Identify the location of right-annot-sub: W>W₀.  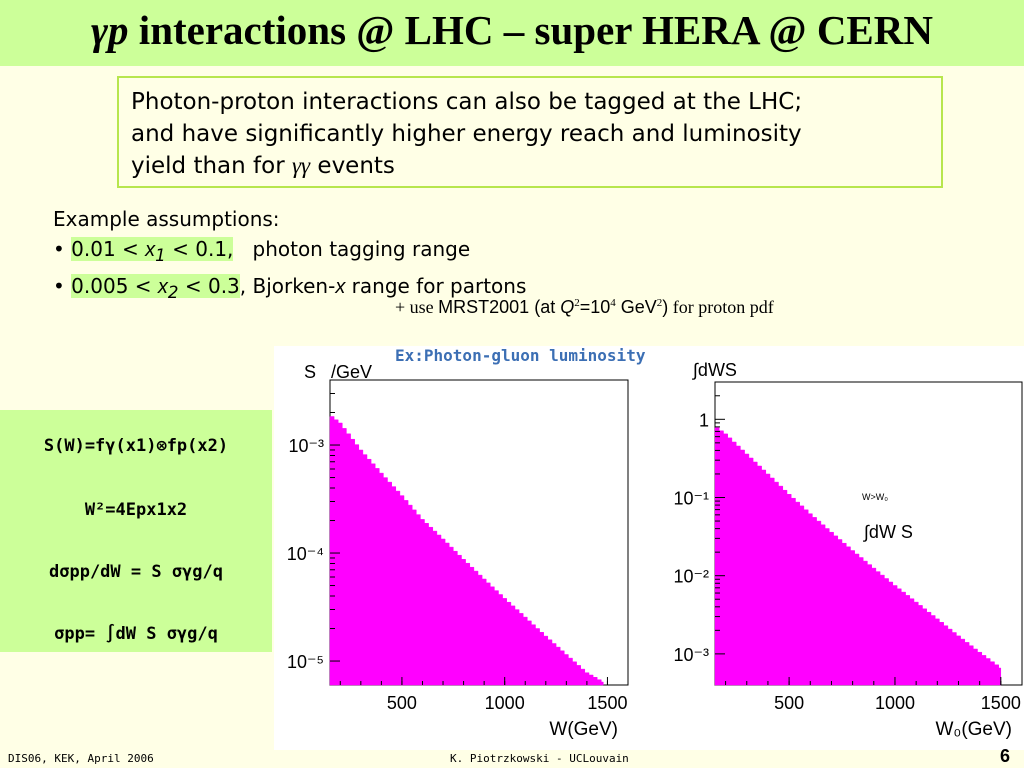
(875, 497).